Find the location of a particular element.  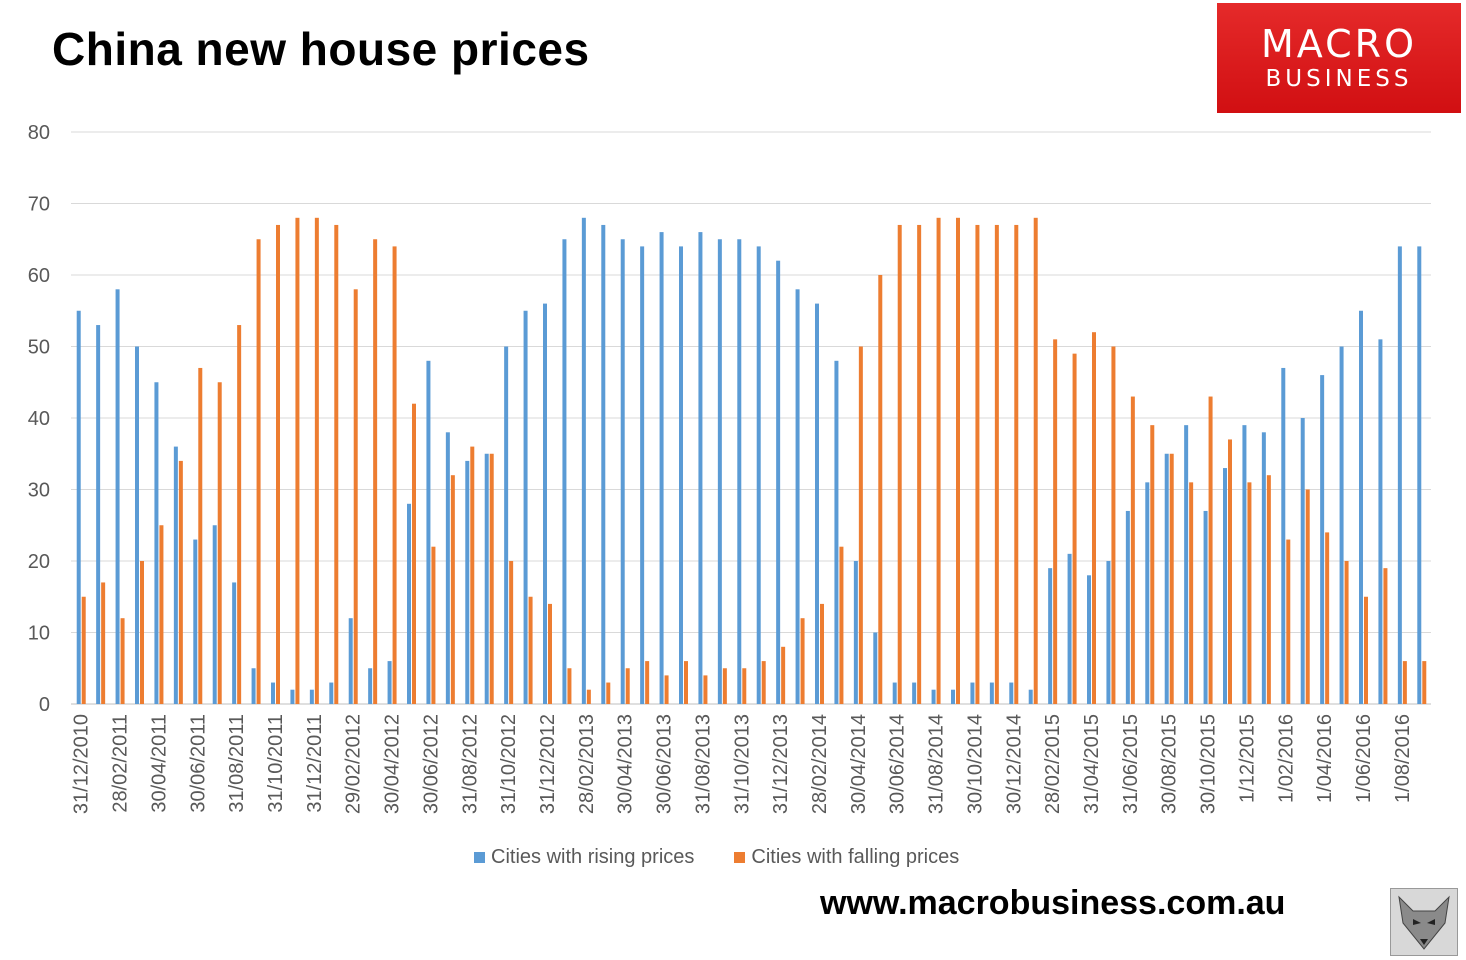

legend-item-falling: Cities with falling prices is located at coordinates (846, 857).